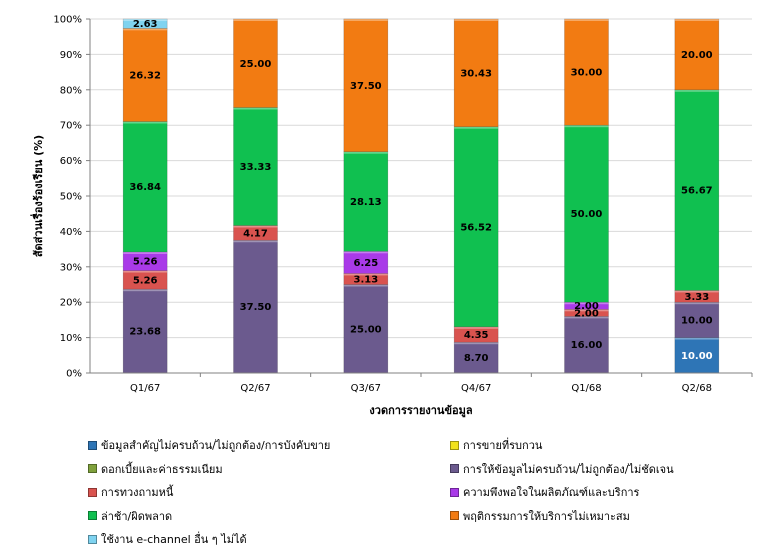 This screenshot has width=773, height=558. I want to click on legend-label: พฤติกรรมการให้บริการไม่เหมาะสม, so click(546, 516).